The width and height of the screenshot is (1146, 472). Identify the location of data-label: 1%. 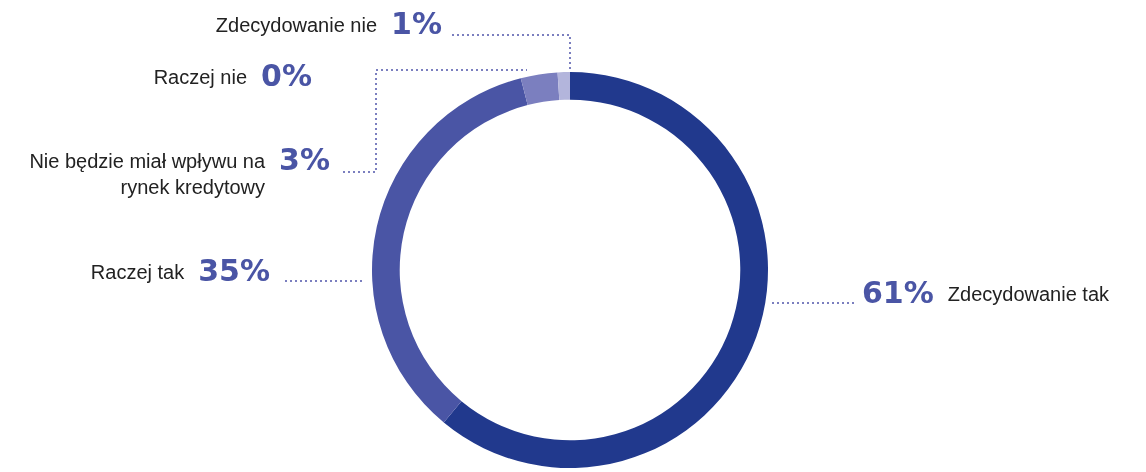
(416, 23).